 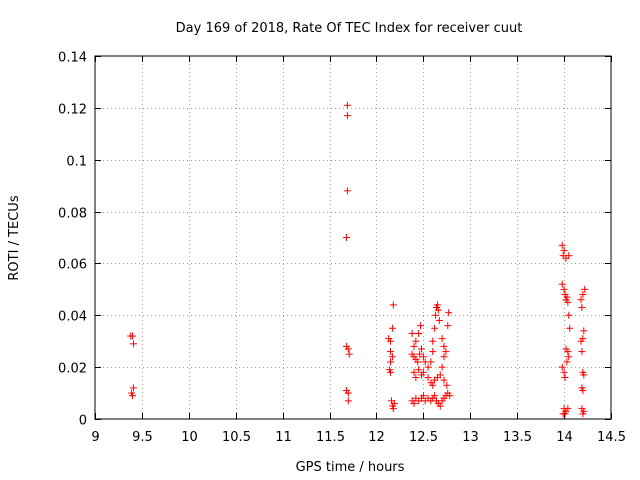 What do you see at coordinates (72, 369) in the screenshot?
I see `y-tick-label: 0.02` at bounding box center [72, 369].